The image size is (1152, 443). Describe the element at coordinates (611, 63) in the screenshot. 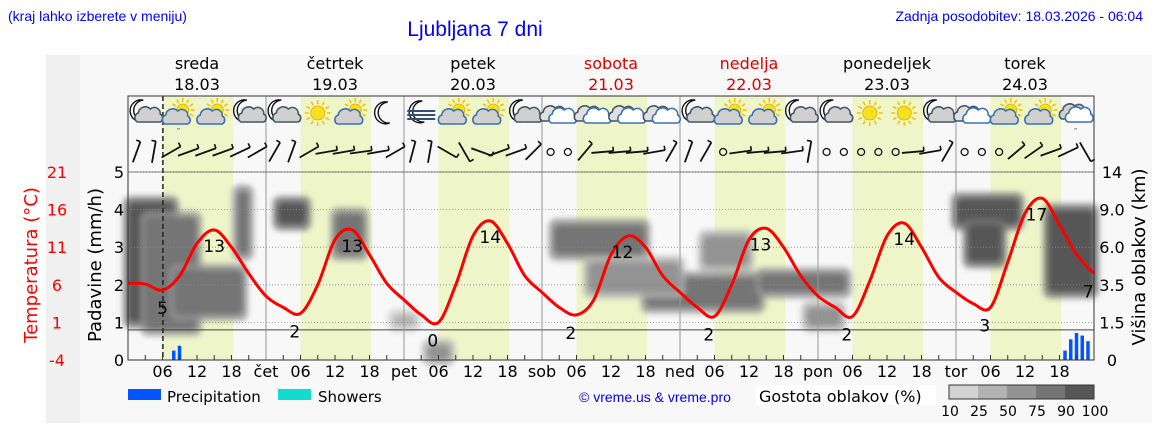

I see `day-name: sobota` at that location.